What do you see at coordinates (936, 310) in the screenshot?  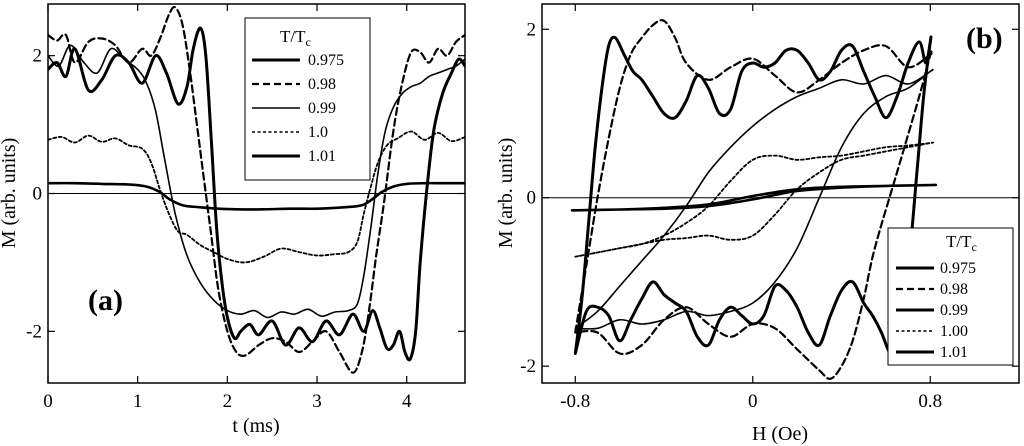 I see `legend-rows-b: 0.975 0.98 0.99 1.00 1.01` at bounding box center [936, 310].